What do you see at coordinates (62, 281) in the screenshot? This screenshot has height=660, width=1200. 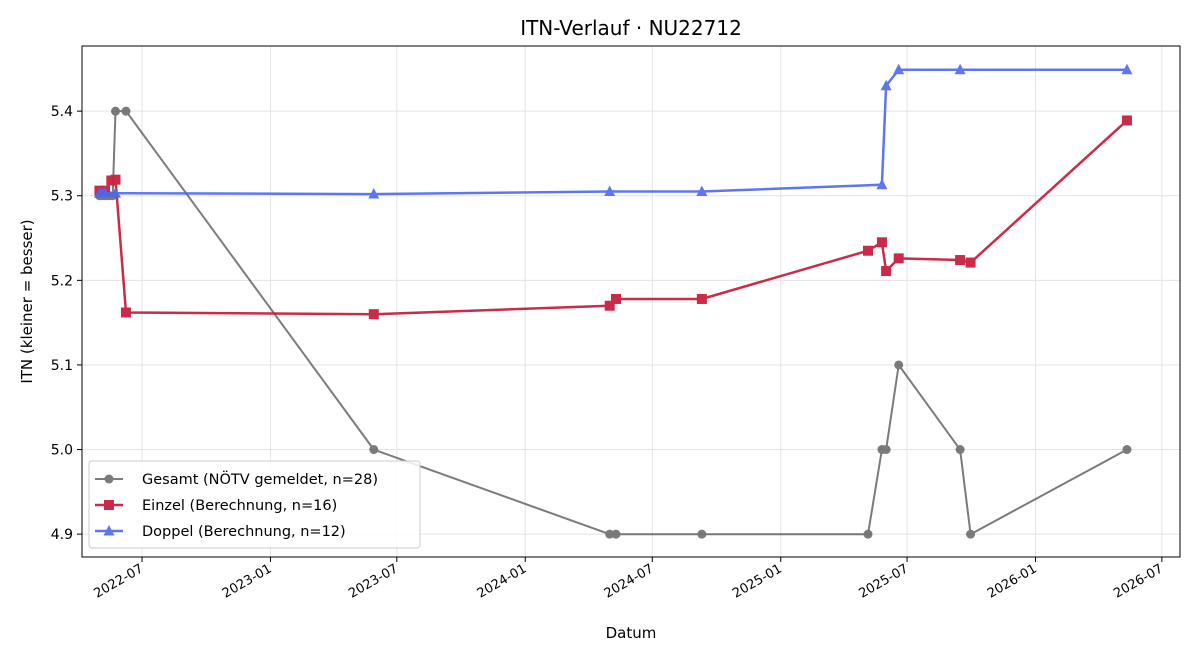 I see `y-tick-label: 5.2` at bounding box center [62, 281].